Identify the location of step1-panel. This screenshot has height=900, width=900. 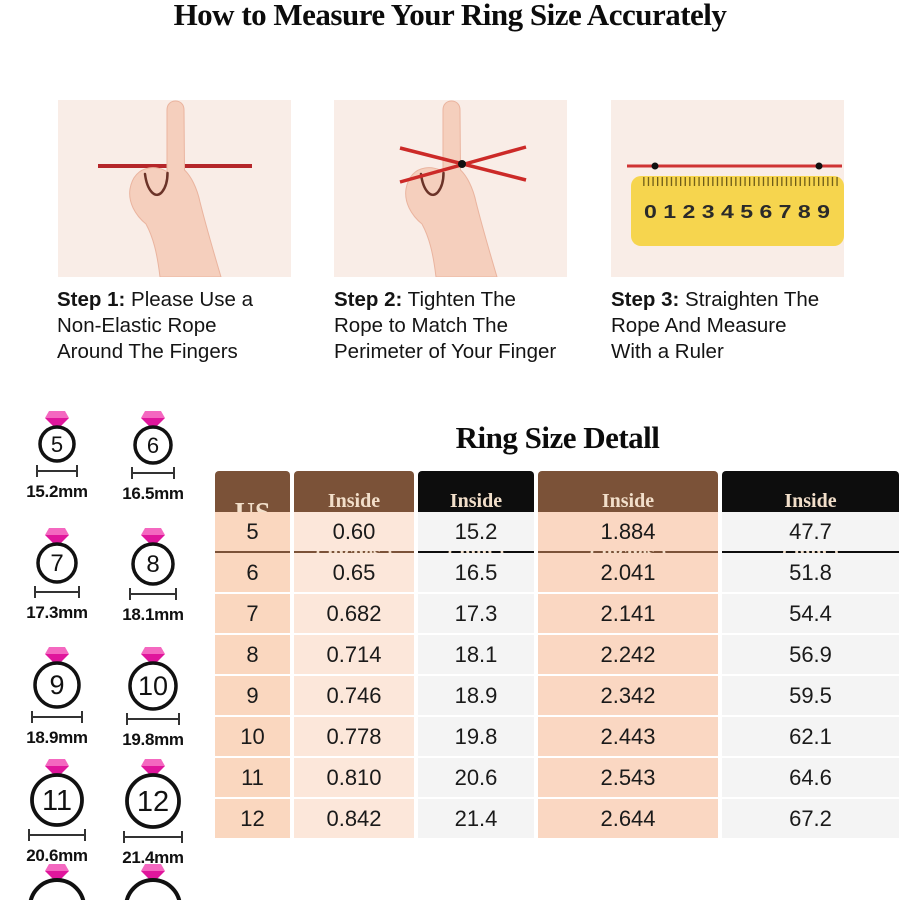
(174, 188).